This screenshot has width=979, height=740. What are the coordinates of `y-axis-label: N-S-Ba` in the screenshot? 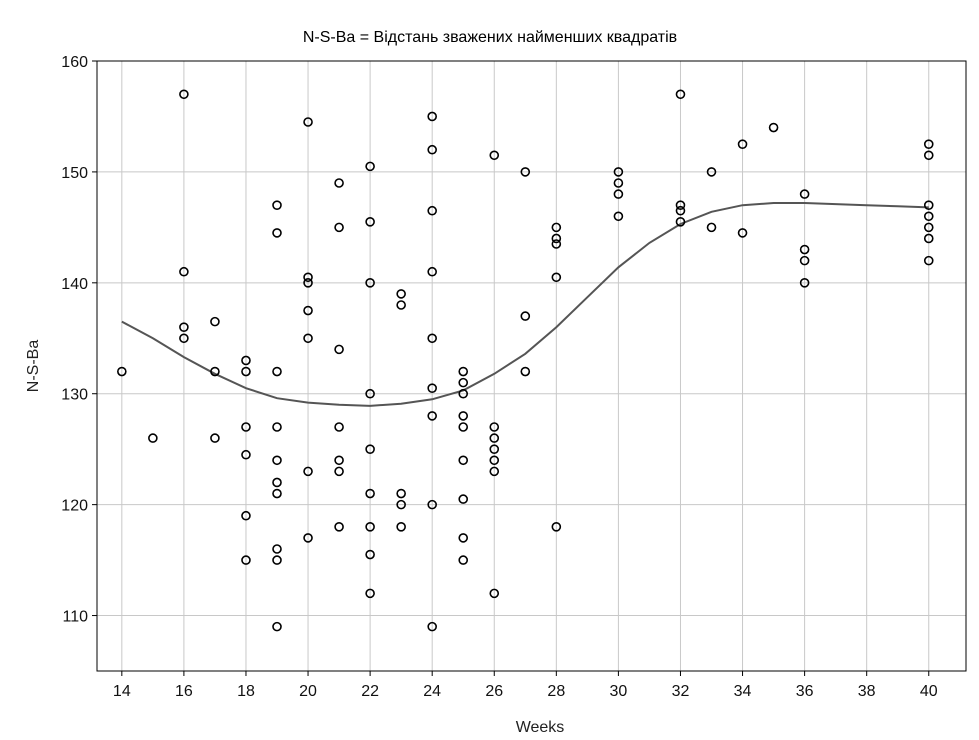 It's located at (33, 366).